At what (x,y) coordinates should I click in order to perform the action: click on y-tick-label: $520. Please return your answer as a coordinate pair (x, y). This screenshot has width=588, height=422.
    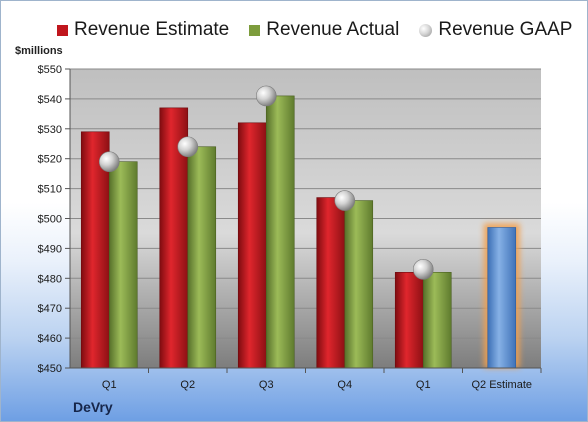
    Looking at the image, I should click on (50, 160).